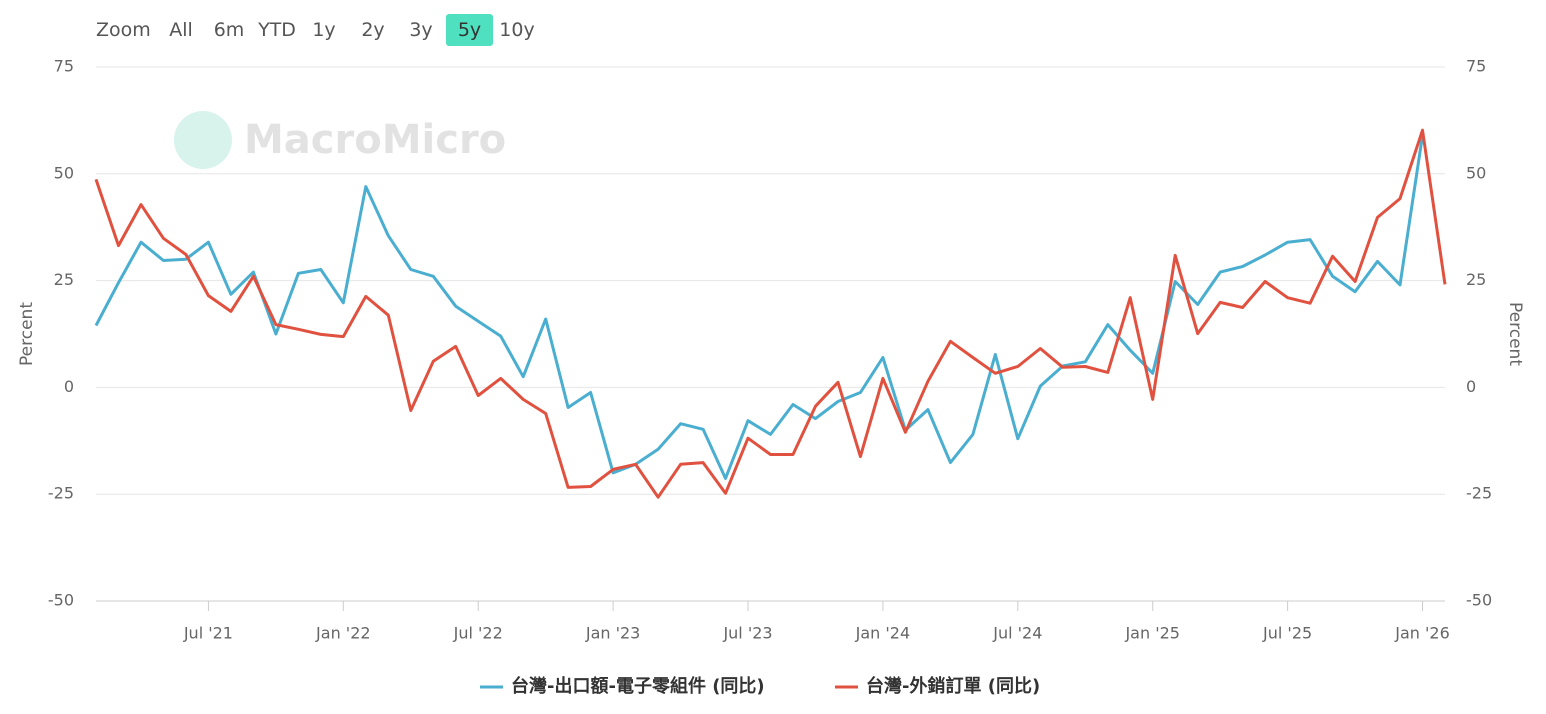 This screenshot has width=1546, height=714. Describe the element at coordinates (373, 30) in the screenshot. I see `range-button: 2y` at that location.